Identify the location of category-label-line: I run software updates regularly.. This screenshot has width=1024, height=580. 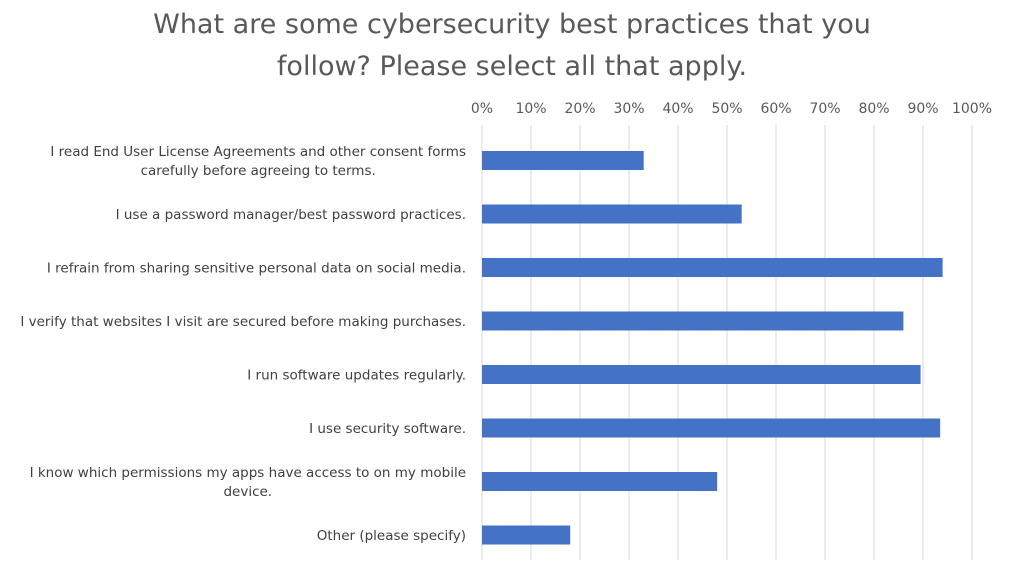
(356, 376).